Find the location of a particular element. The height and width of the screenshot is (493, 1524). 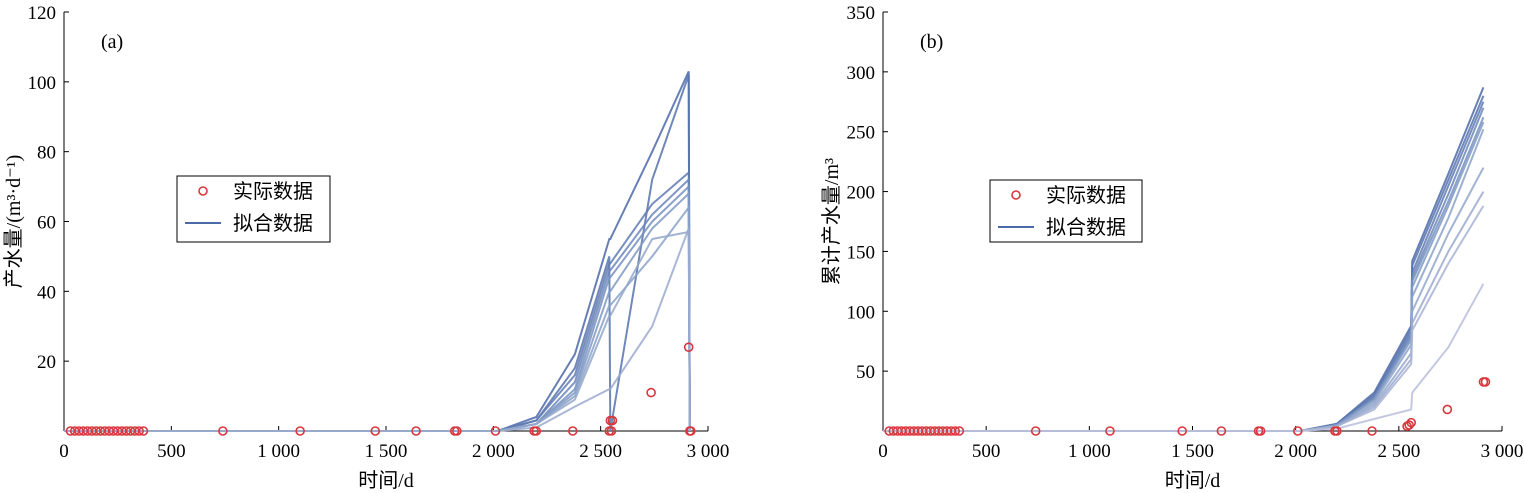

y-tick-label: 300 is located at coordinates (861, 73).